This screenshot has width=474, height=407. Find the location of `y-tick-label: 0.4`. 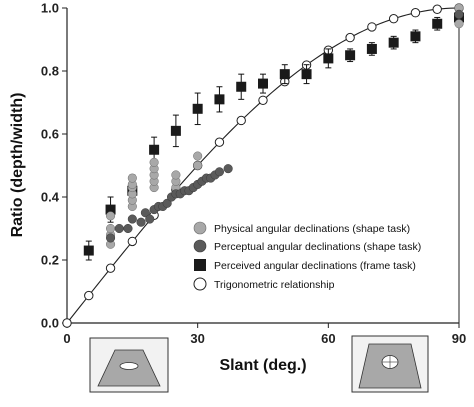

y-tick-label: 0.4 is located at coordinates (50, 197).